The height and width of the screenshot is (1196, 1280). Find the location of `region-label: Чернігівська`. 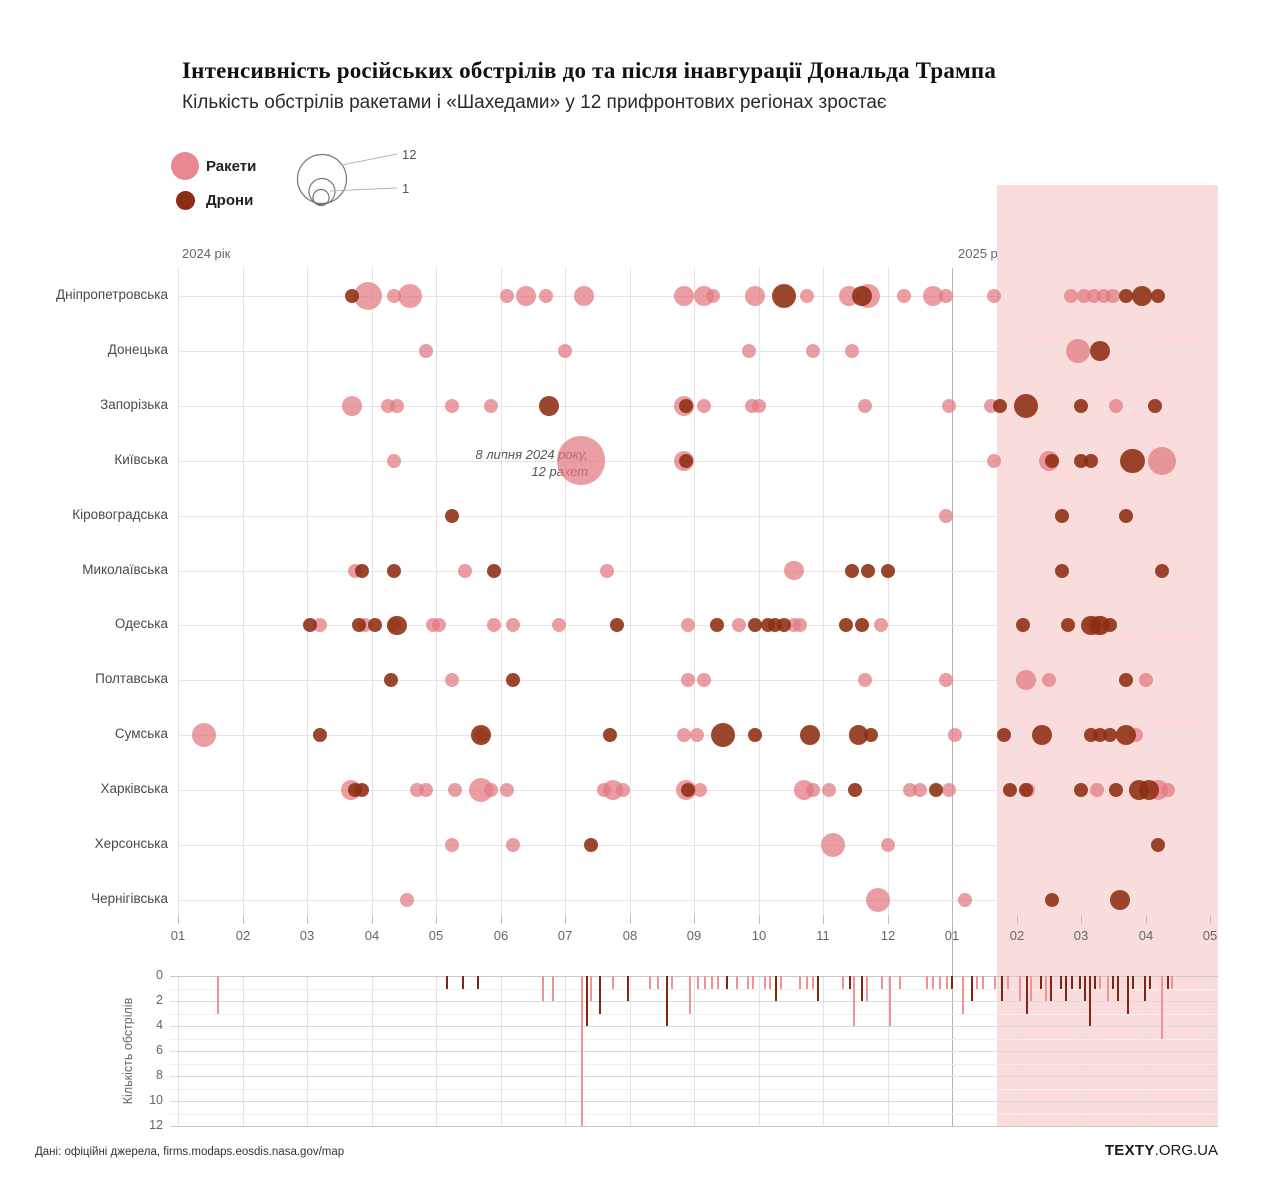

region-label: Чернігівська is located at coordinates (129, 898).